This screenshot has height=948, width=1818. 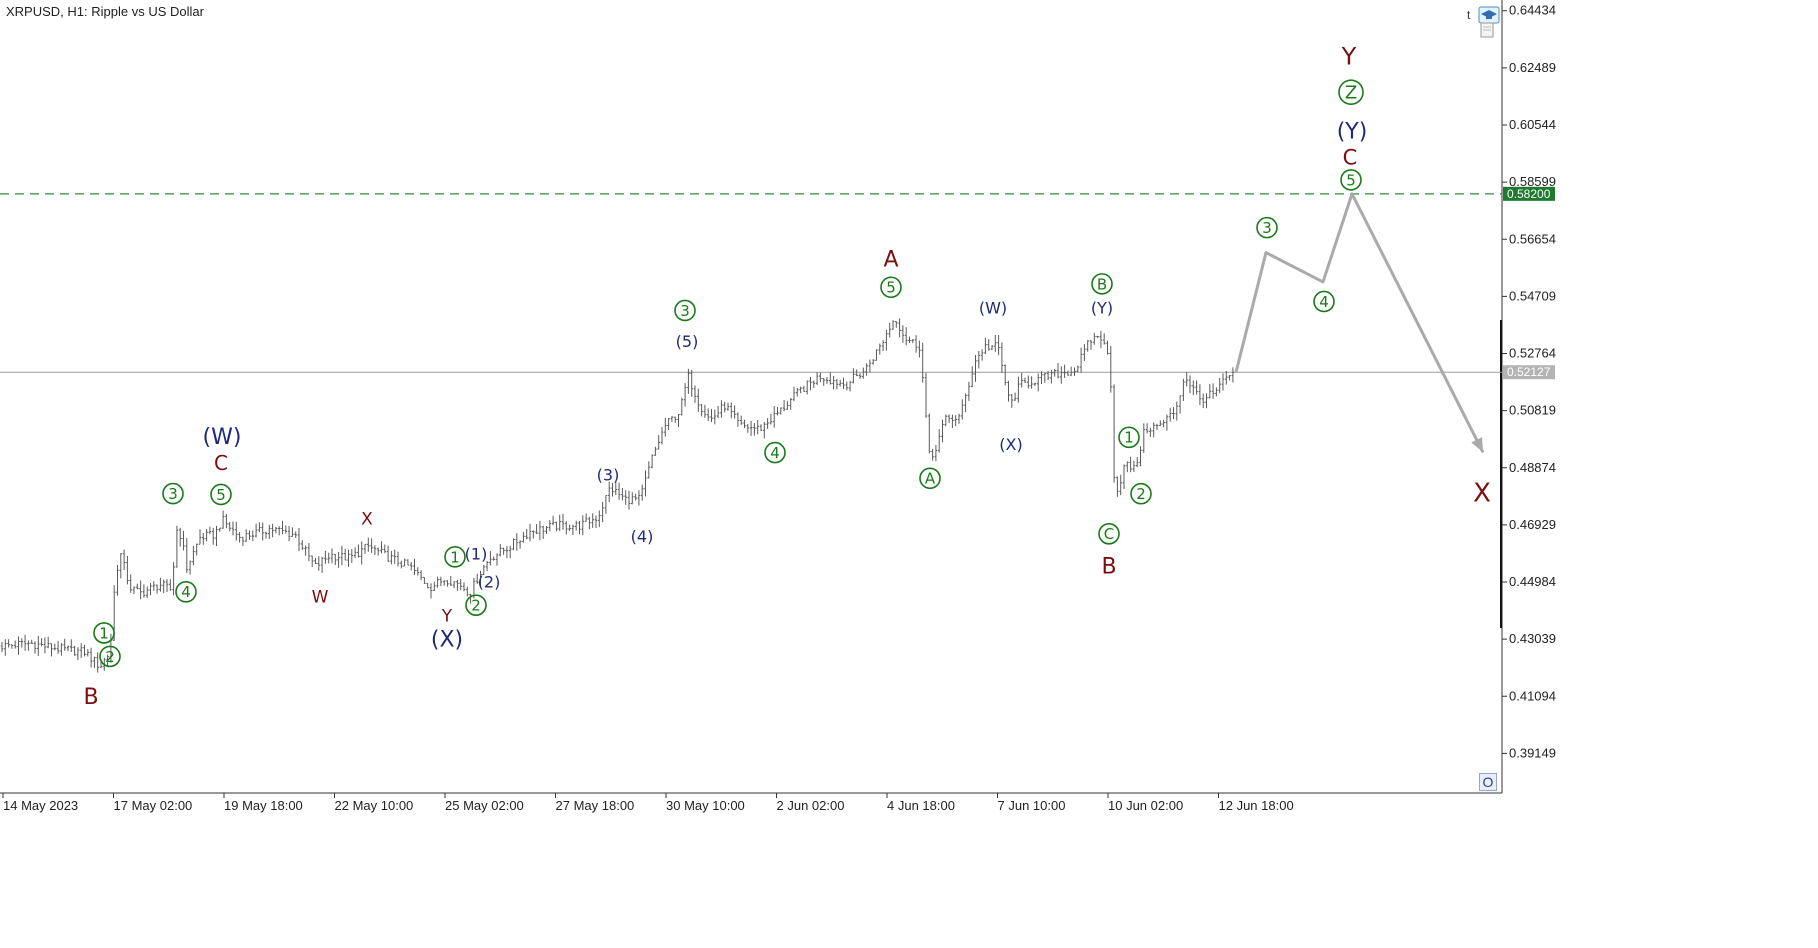 I want to click on y-tick-label: 0.44984, so click(x=1532, y=581).